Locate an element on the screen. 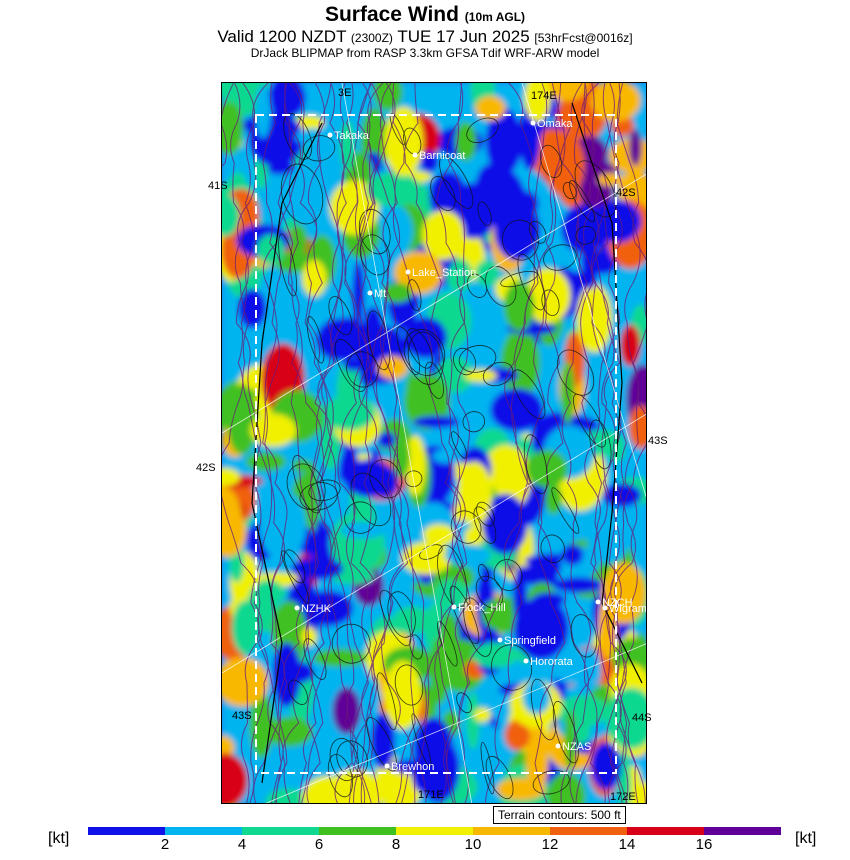 The width and height of the screenshot is (850, 860). lon-label-bottom-2: 172E is located at coordinates (623, 797).